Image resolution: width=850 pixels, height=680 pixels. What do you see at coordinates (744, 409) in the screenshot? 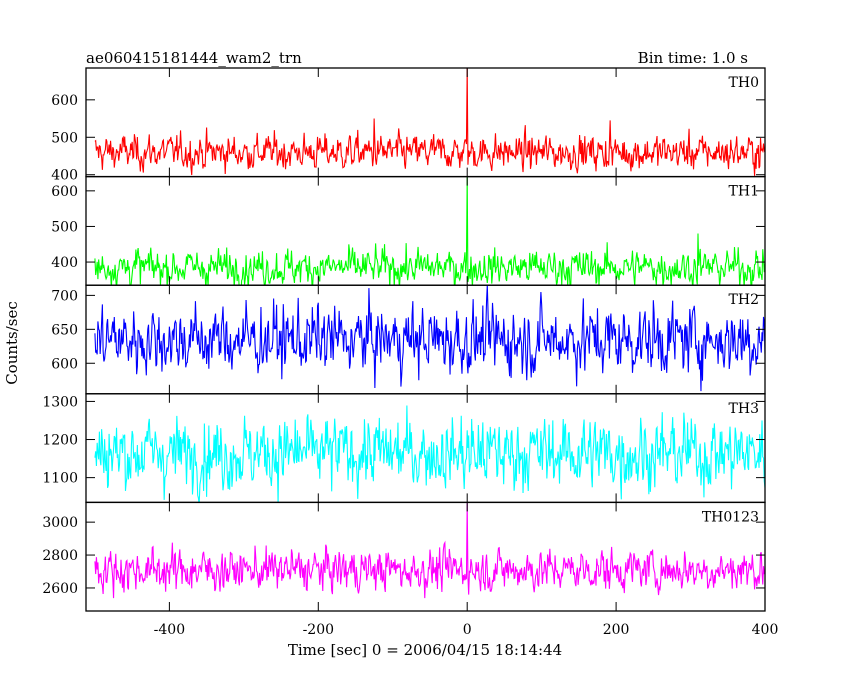
I see `panel-label-th3: TH3` at bounding box center [744, 409].